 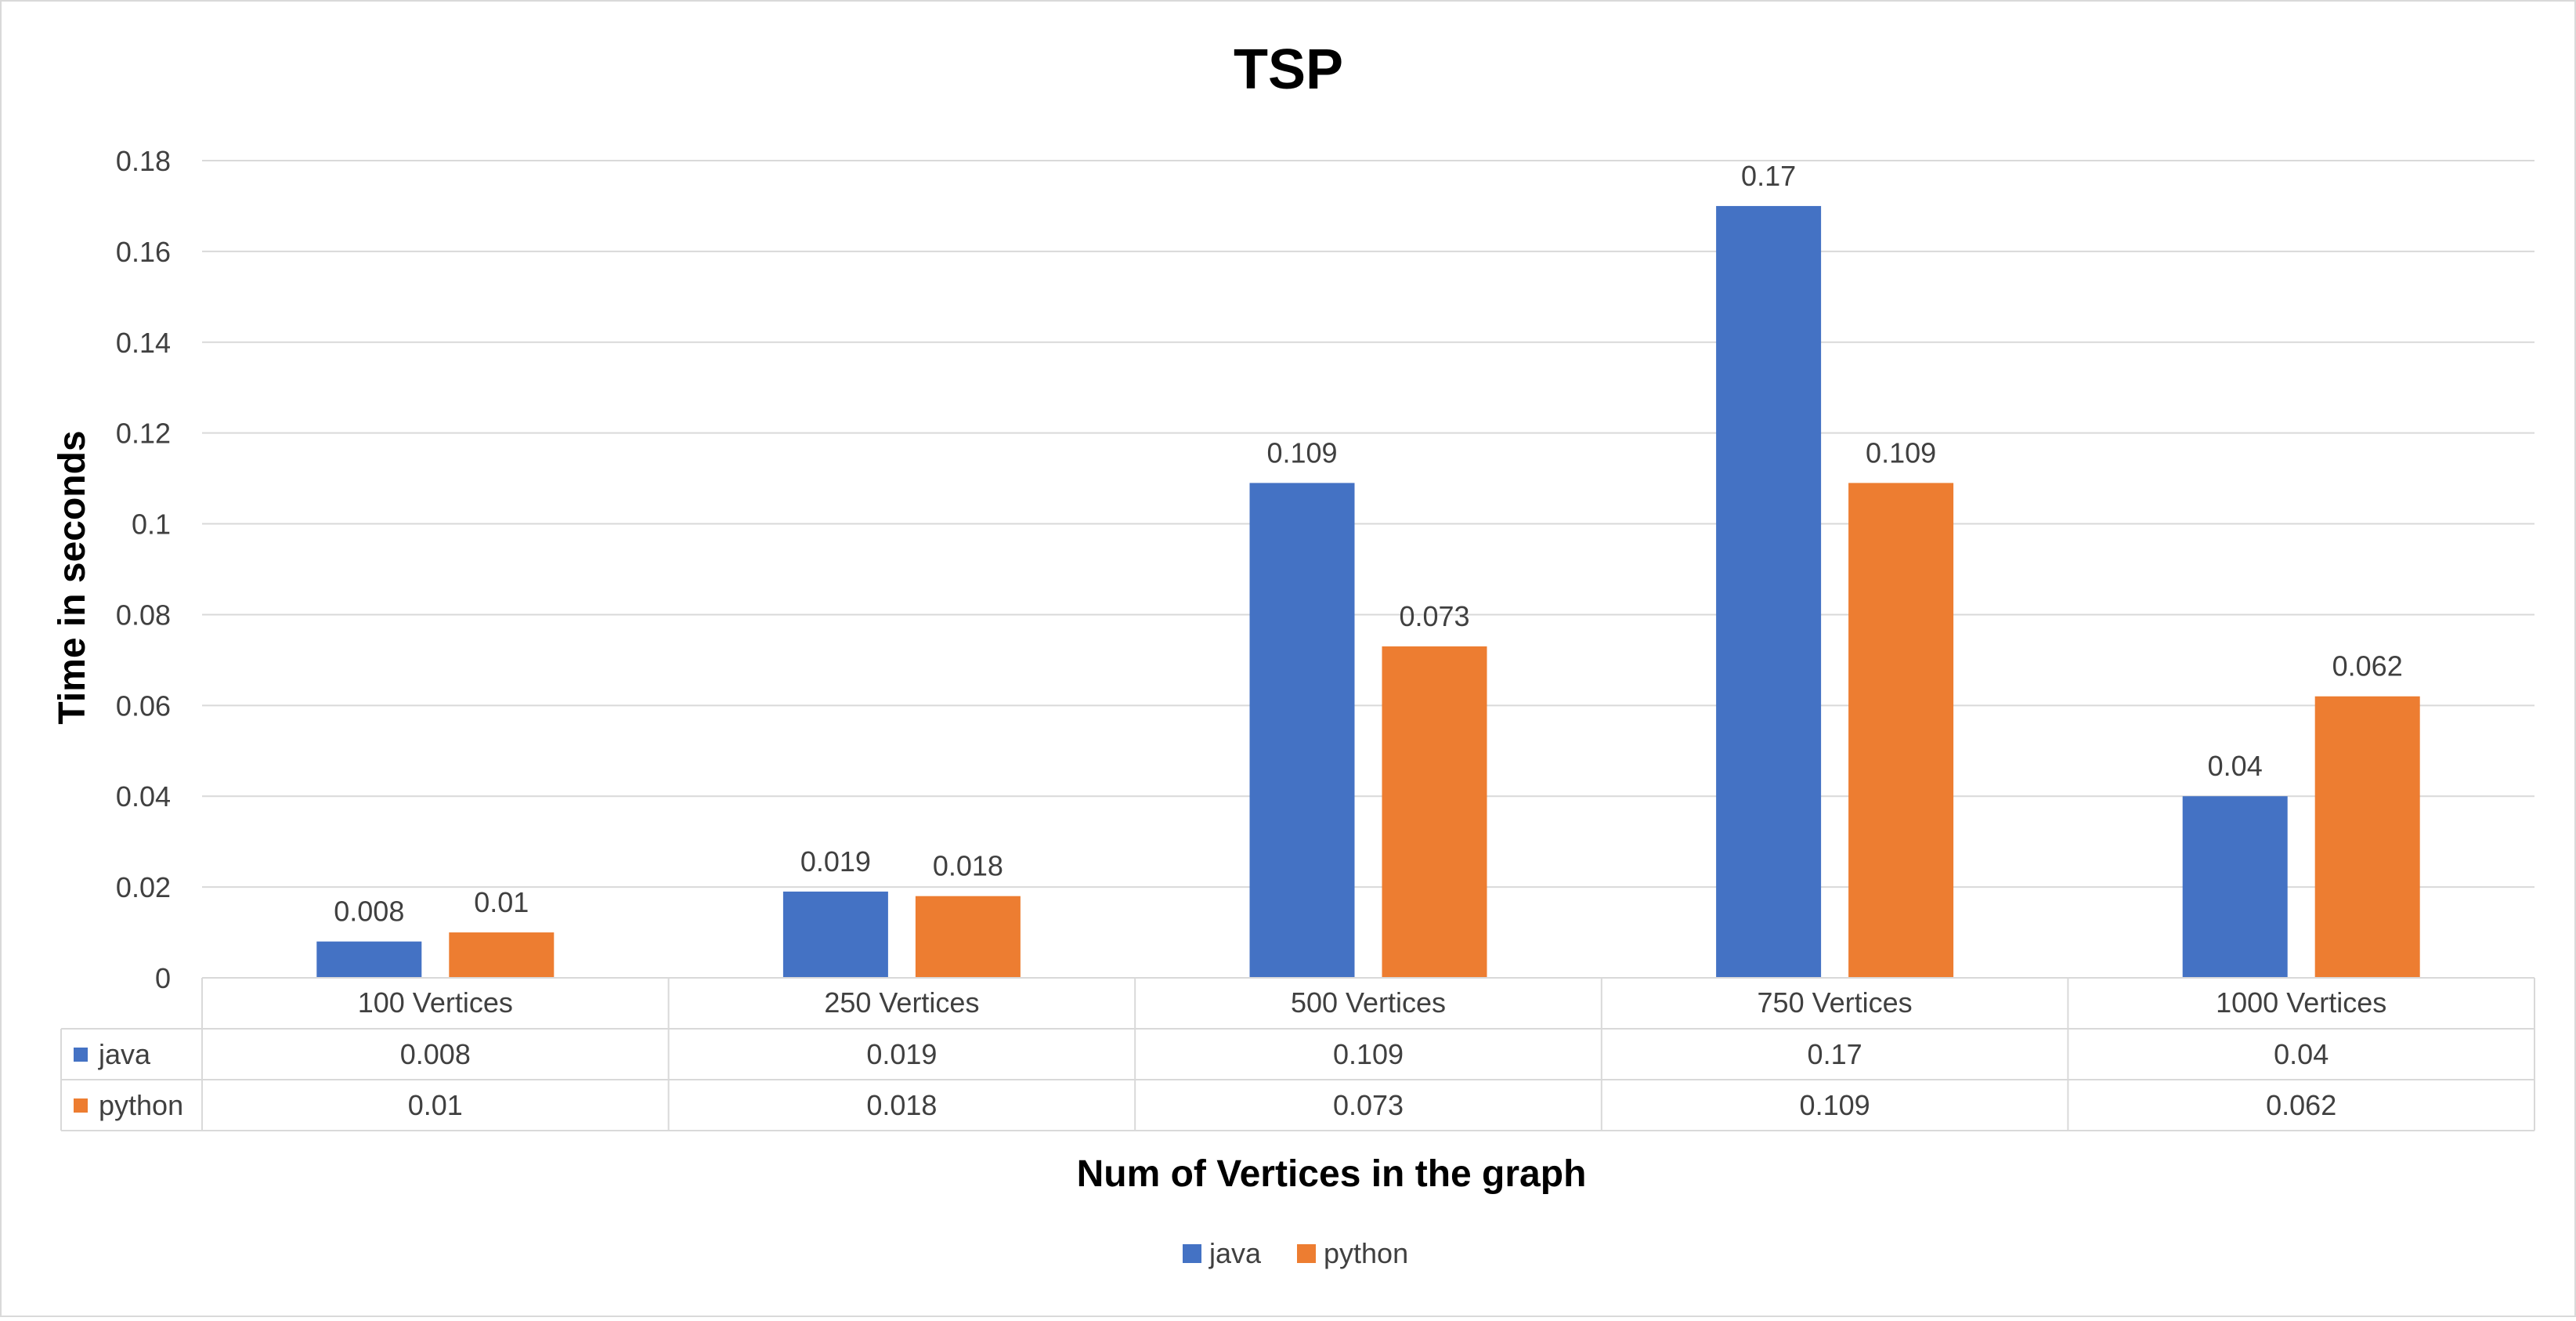 What do you see at coordinates (1301, 452) in the screenshot?
I see `data-label-java: 0.109` at bounding box center [1301, 452].